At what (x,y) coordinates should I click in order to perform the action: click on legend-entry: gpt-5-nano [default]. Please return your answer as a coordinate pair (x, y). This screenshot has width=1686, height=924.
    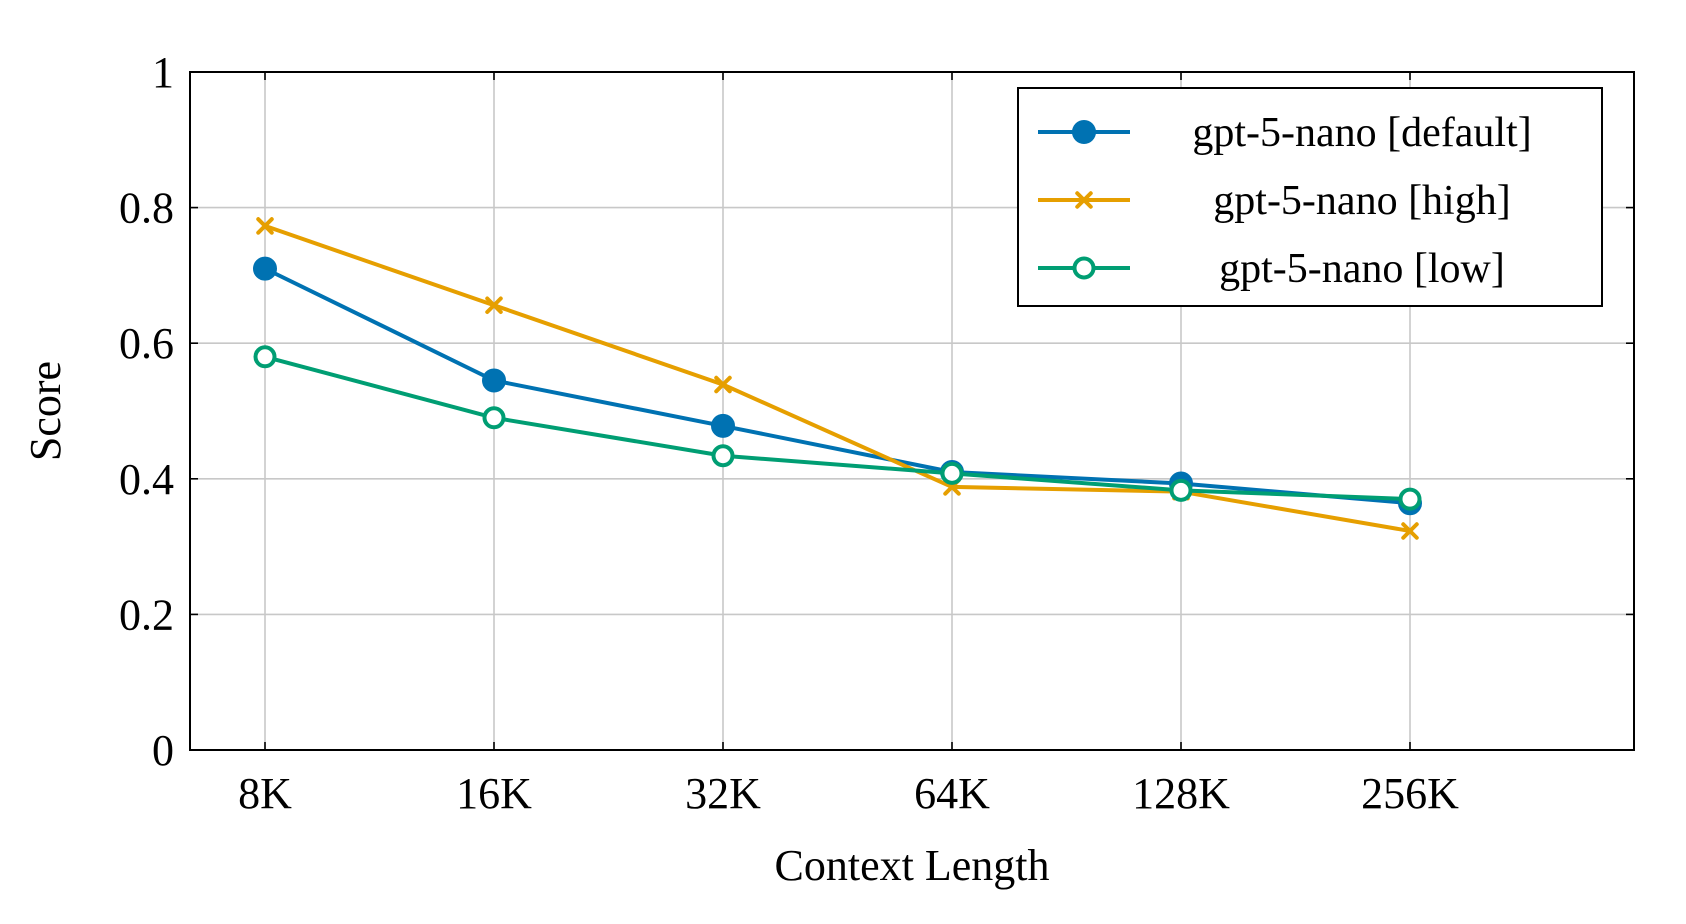
    Looking at the image, I should click on (1285, 133).